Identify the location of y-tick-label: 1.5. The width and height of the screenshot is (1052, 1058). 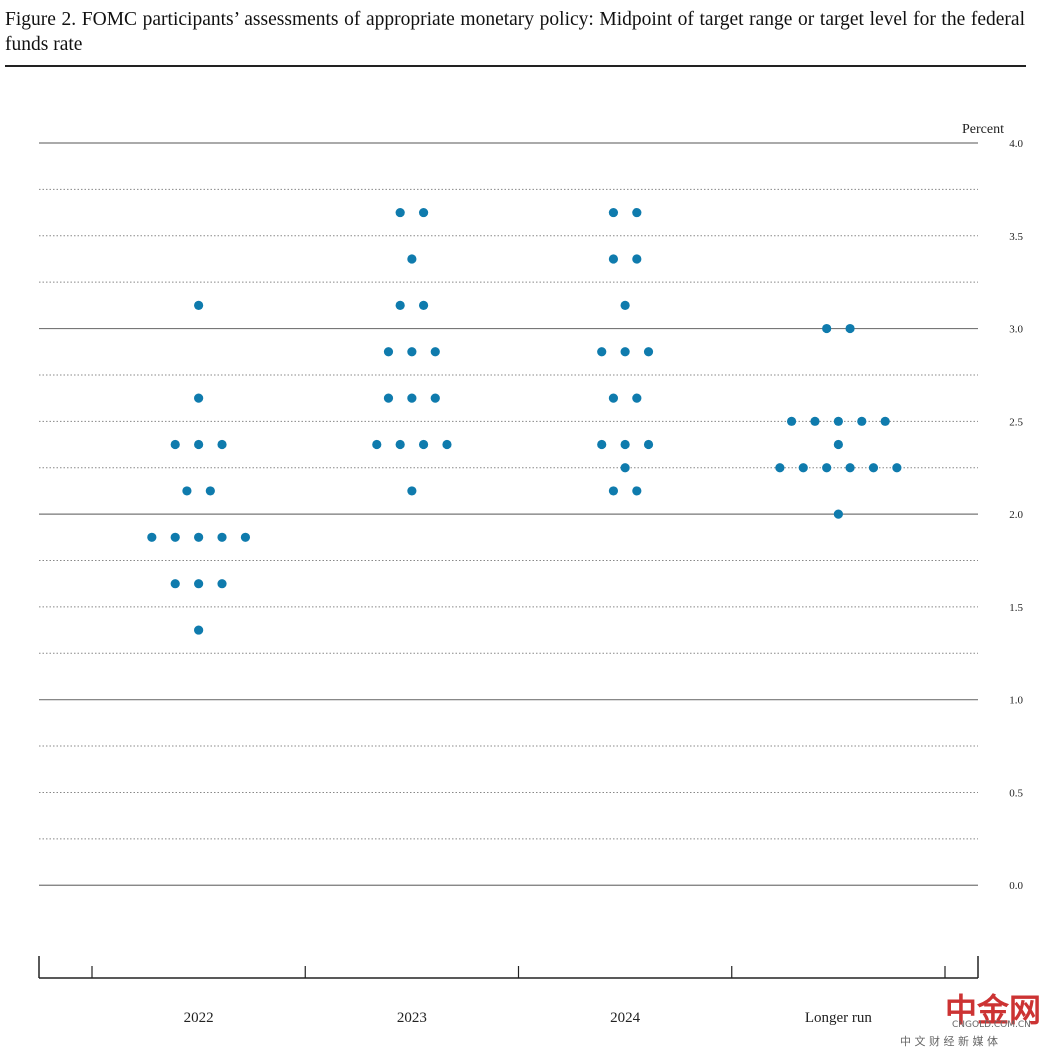
(1016, 608).